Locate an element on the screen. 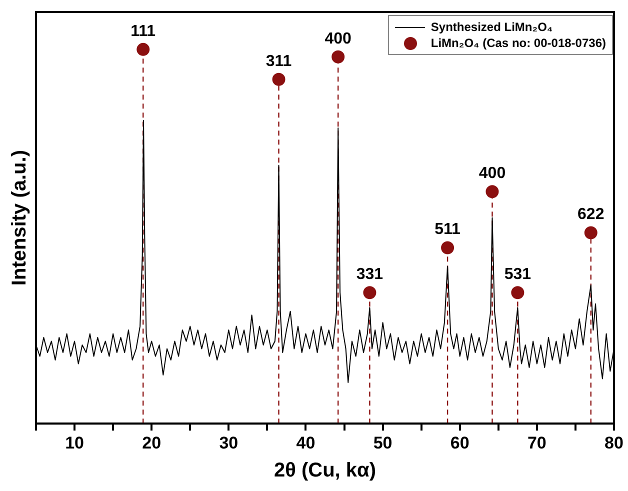 This screenshot has height=491, width=628. x-axis-title: 2θ (Cu, kα) is located at coordinates (325, 471).